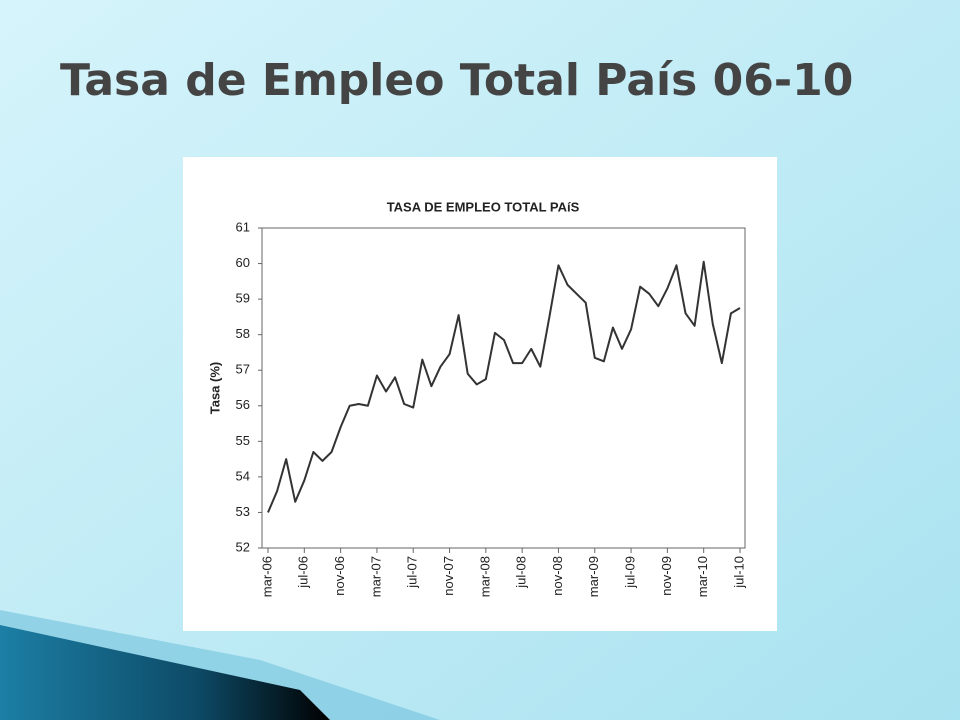  What do you see at coordinates (339, 576) in the screenshot?
I see `x-tick-label: nov-06` at bounding box center [339, 576].